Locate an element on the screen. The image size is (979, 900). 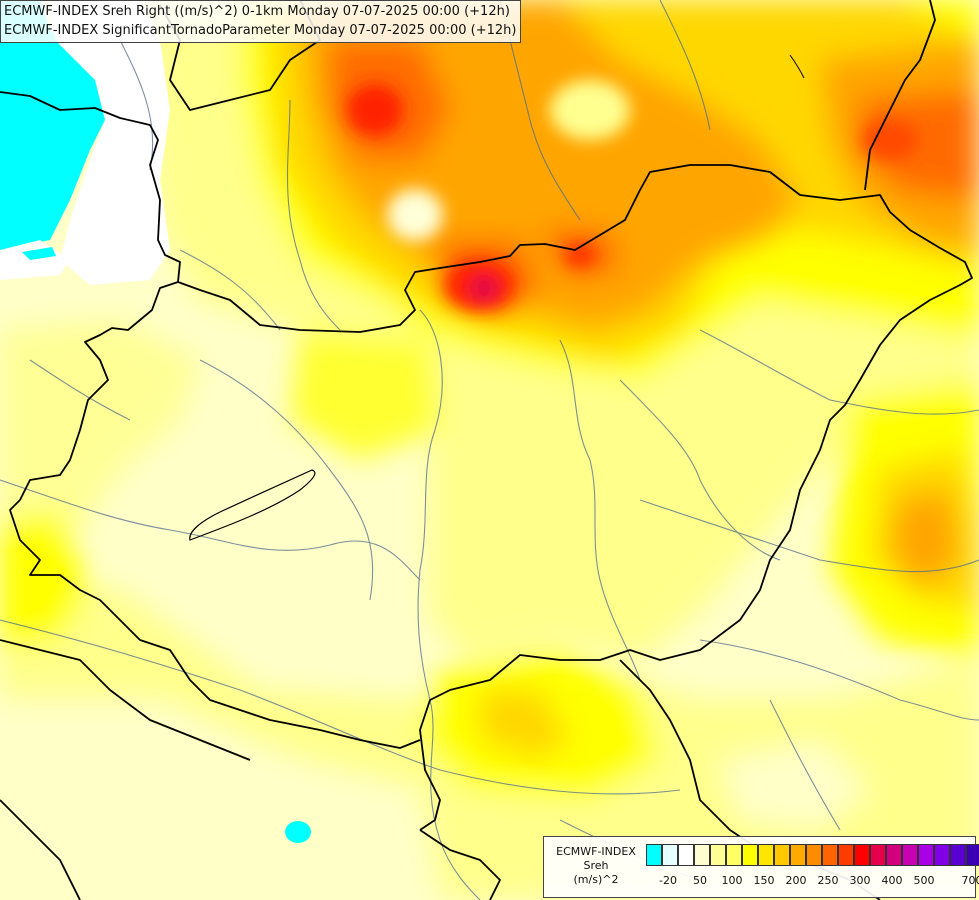
gold-area-south is located at coordinates (525, 725).